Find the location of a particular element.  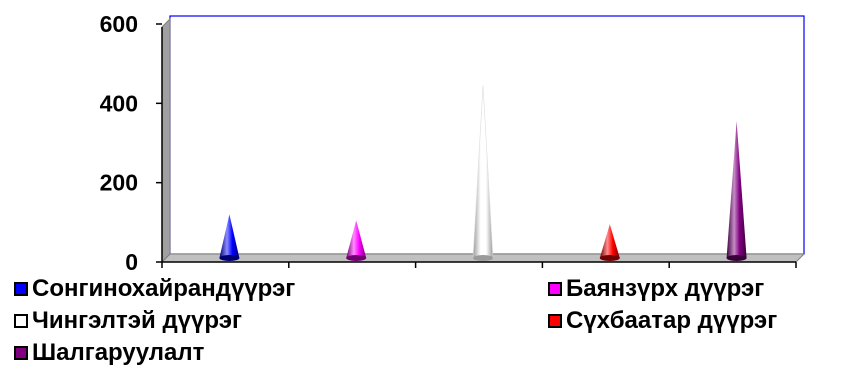

legend-item: Сүхбаатар дүүрэг is located at coordinates (662, 321).